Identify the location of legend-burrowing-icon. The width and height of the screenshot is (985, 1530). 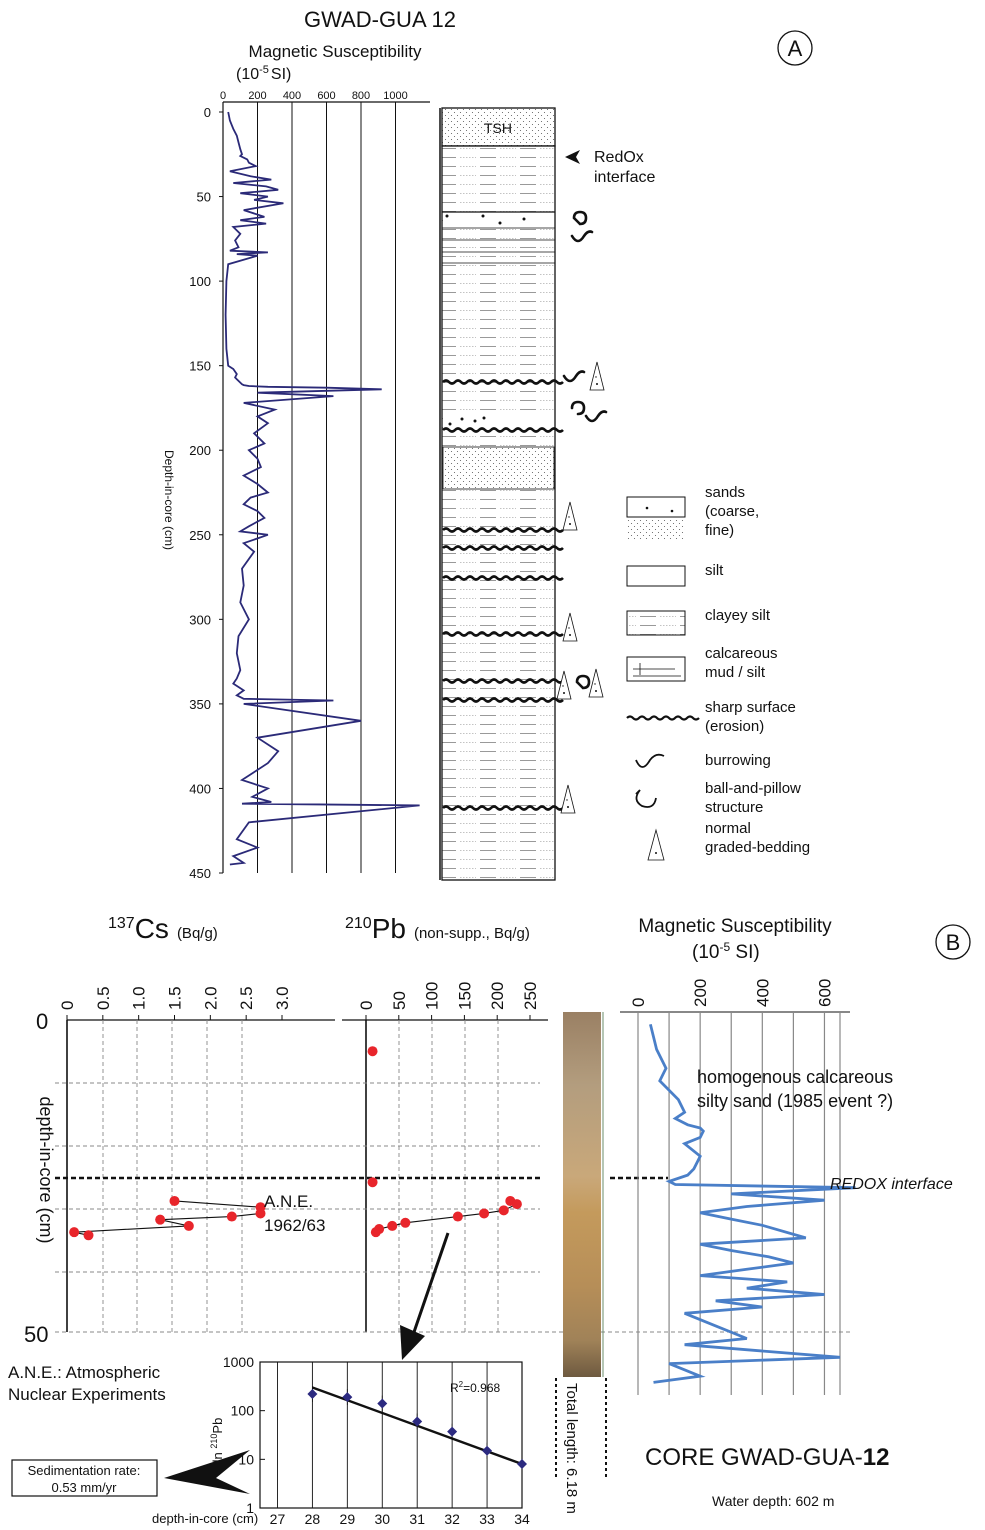
(650, 760).